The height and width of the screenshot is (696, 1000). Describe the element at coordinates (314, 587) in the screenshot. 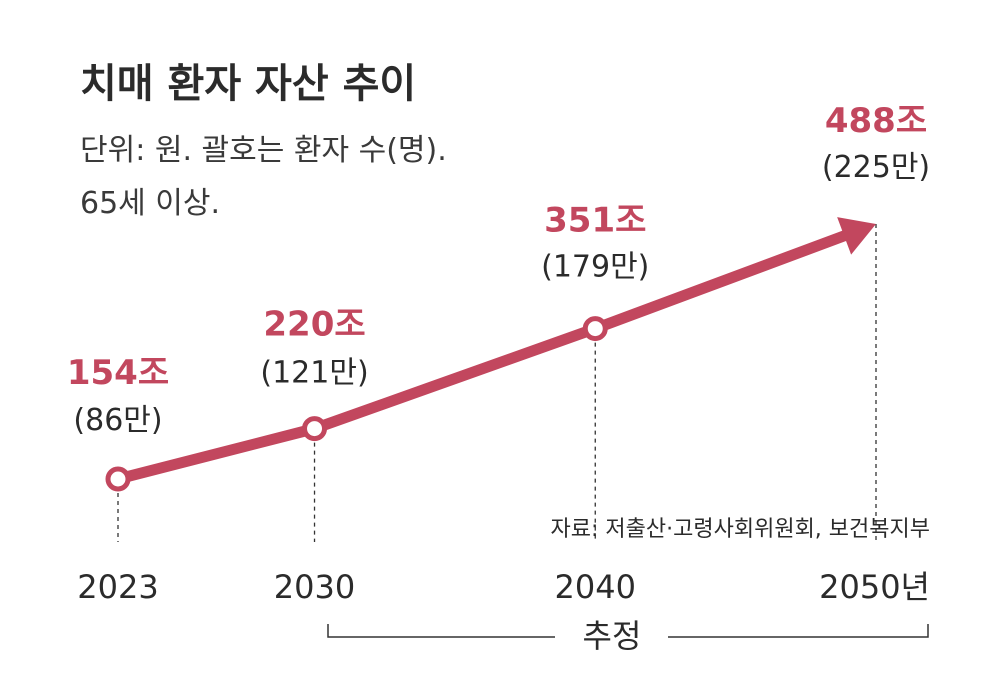

I see `x-tick-2030: 2030` at that location.